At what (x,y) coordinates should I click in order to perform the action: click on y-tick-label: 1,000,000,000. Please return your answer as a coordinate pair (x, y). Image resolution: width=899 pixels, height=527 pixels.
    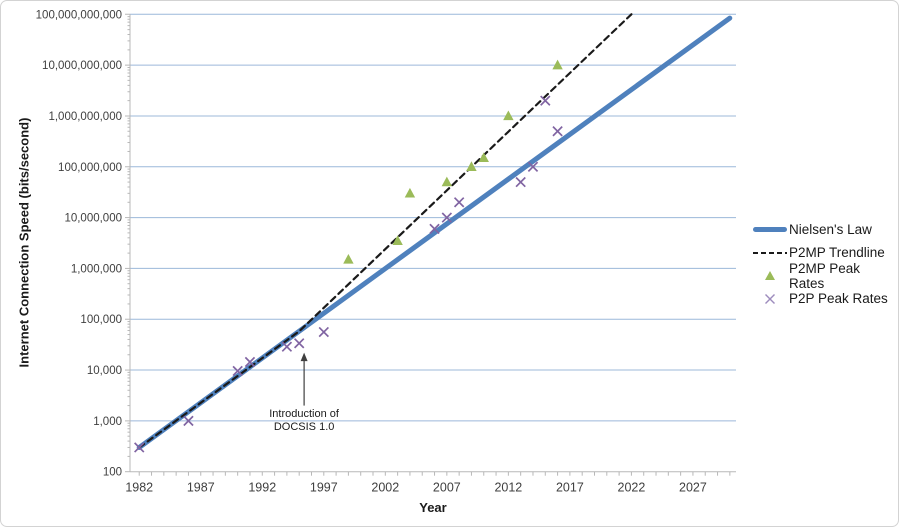
    Looking at the image, I should click on (85, 117).